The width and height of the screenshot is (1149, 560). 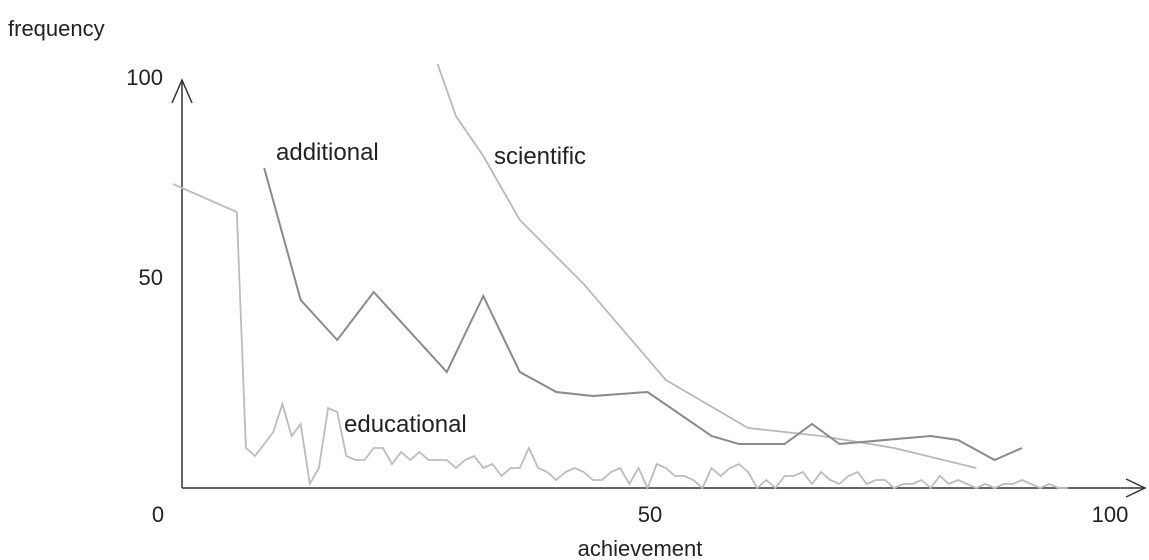 What do you see at coordinates (650, 514) in the screenshot?
I see `x-tick-label-50: 50` at bounding box center [650, 514].